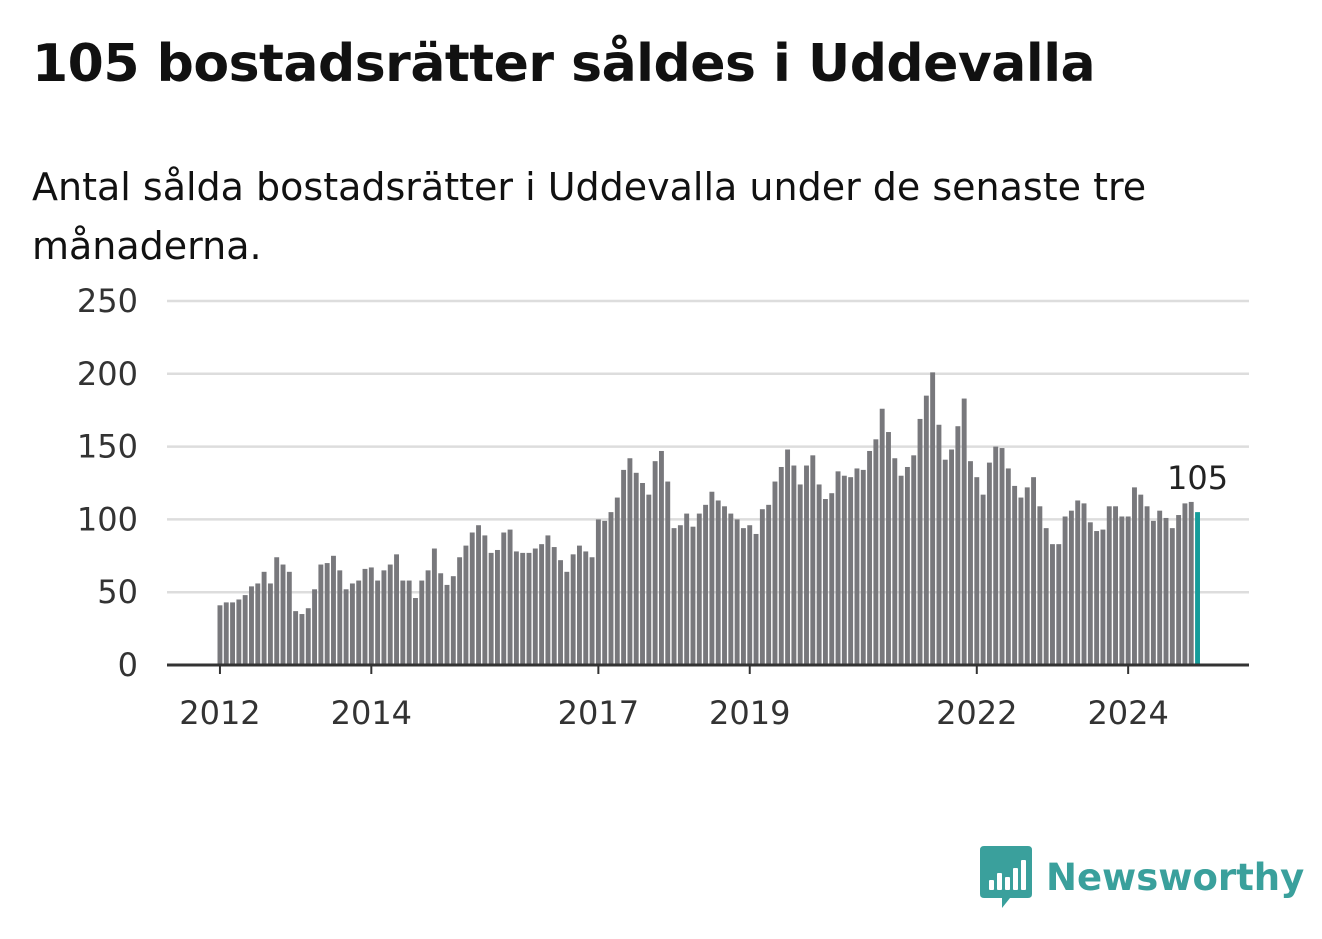 The image size is (1322, 939). I want to click on x-tick-label: 2012, so click(219, 713).